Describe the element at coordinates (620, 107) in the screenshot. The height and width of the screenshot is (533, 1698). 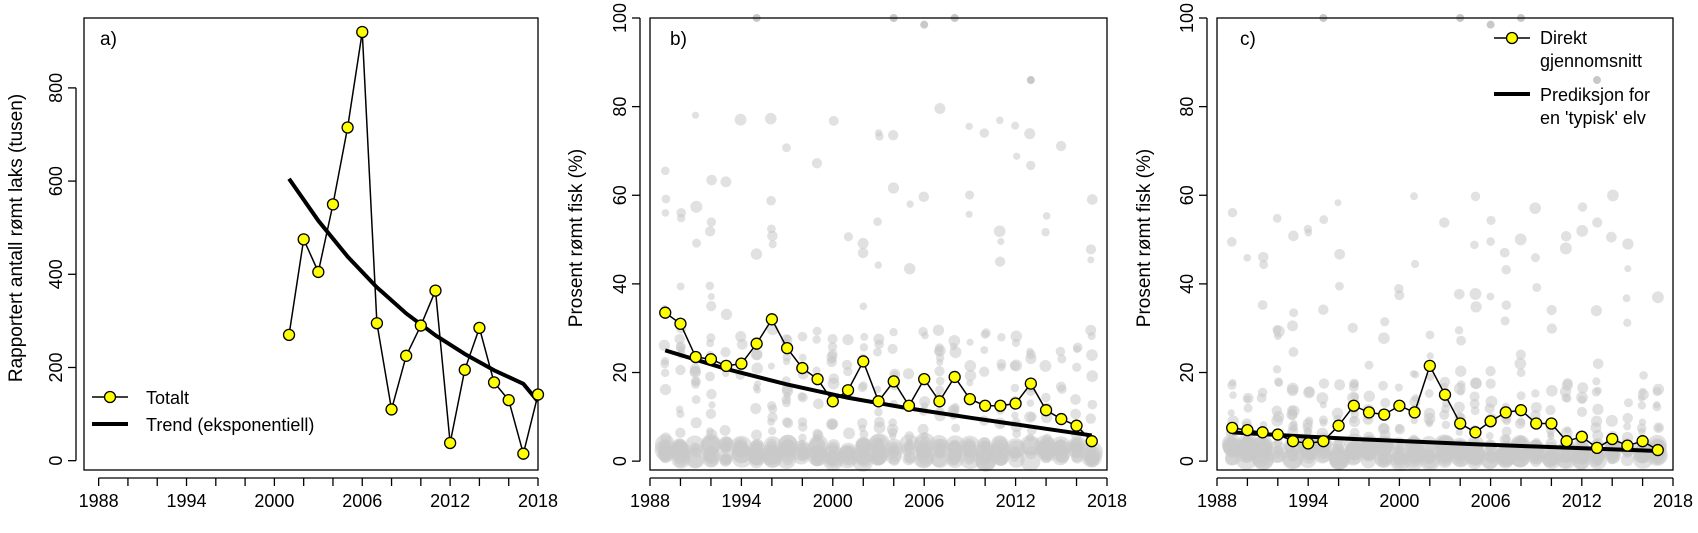
I see `y-tick-label: 80` at that location.